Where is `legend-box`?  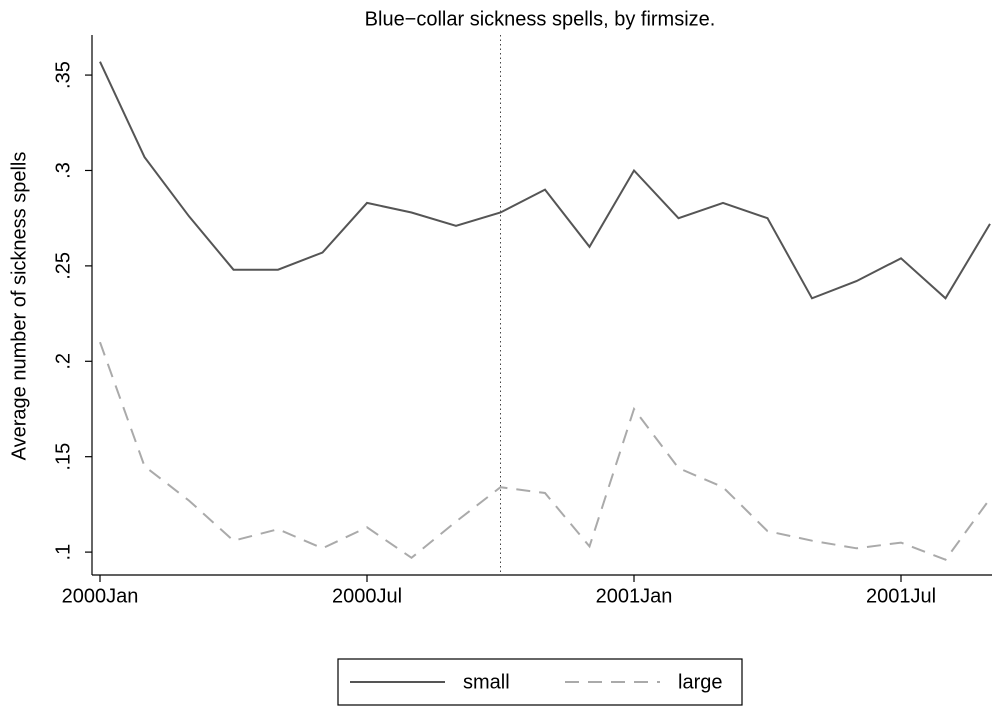 legend-box is located at coordinates (540, 682).